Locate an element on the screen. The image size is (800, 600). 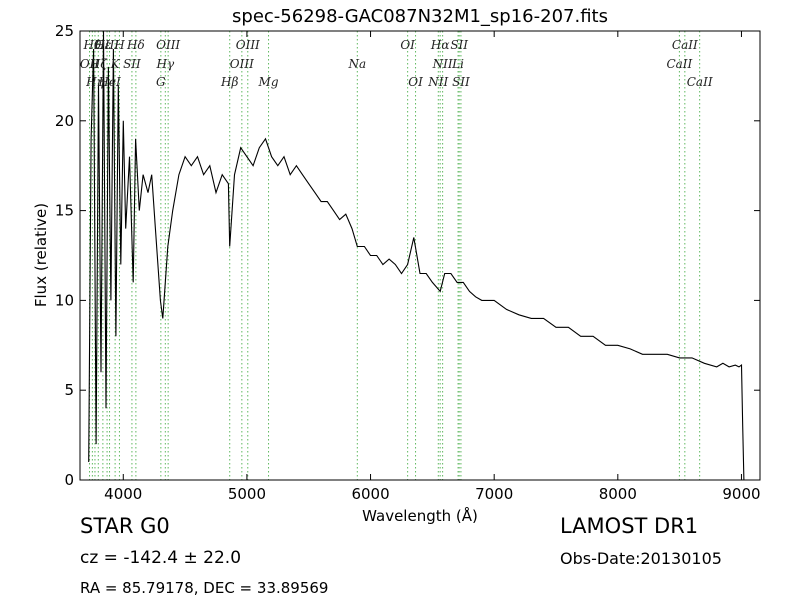
y-tick-label-2: 10 is located at coordinates (64, 300).